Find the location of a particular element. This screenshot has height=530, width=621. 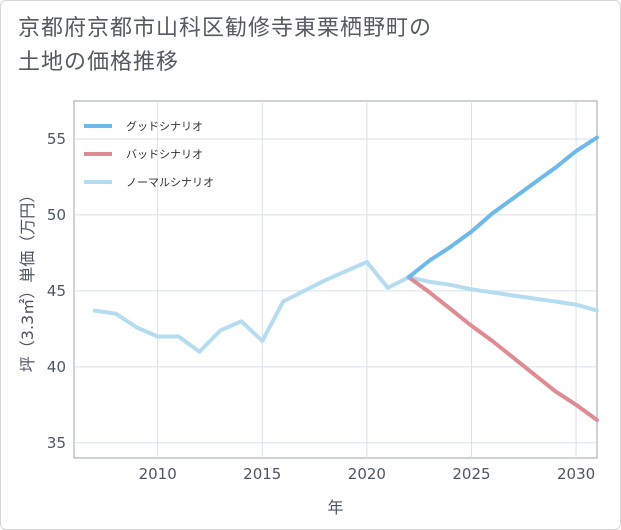

chart-title-line2: 土地の価格推移 is located at coordinates (99, 62).